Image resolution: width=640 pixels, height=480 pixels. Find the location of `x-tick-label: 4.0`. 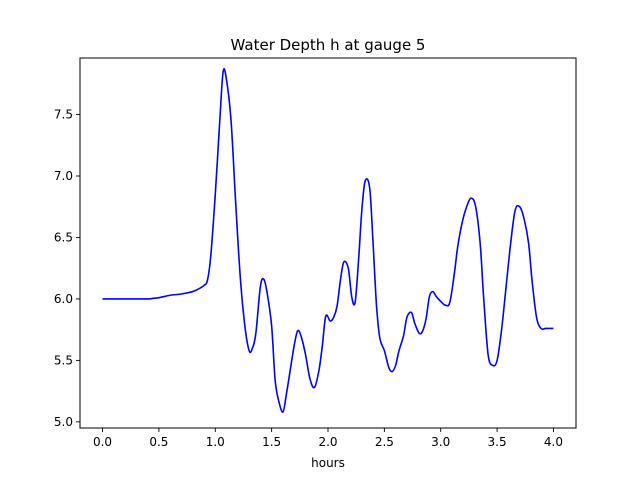

x-tick-label: 4.0 is located at coordinates (553, 442).